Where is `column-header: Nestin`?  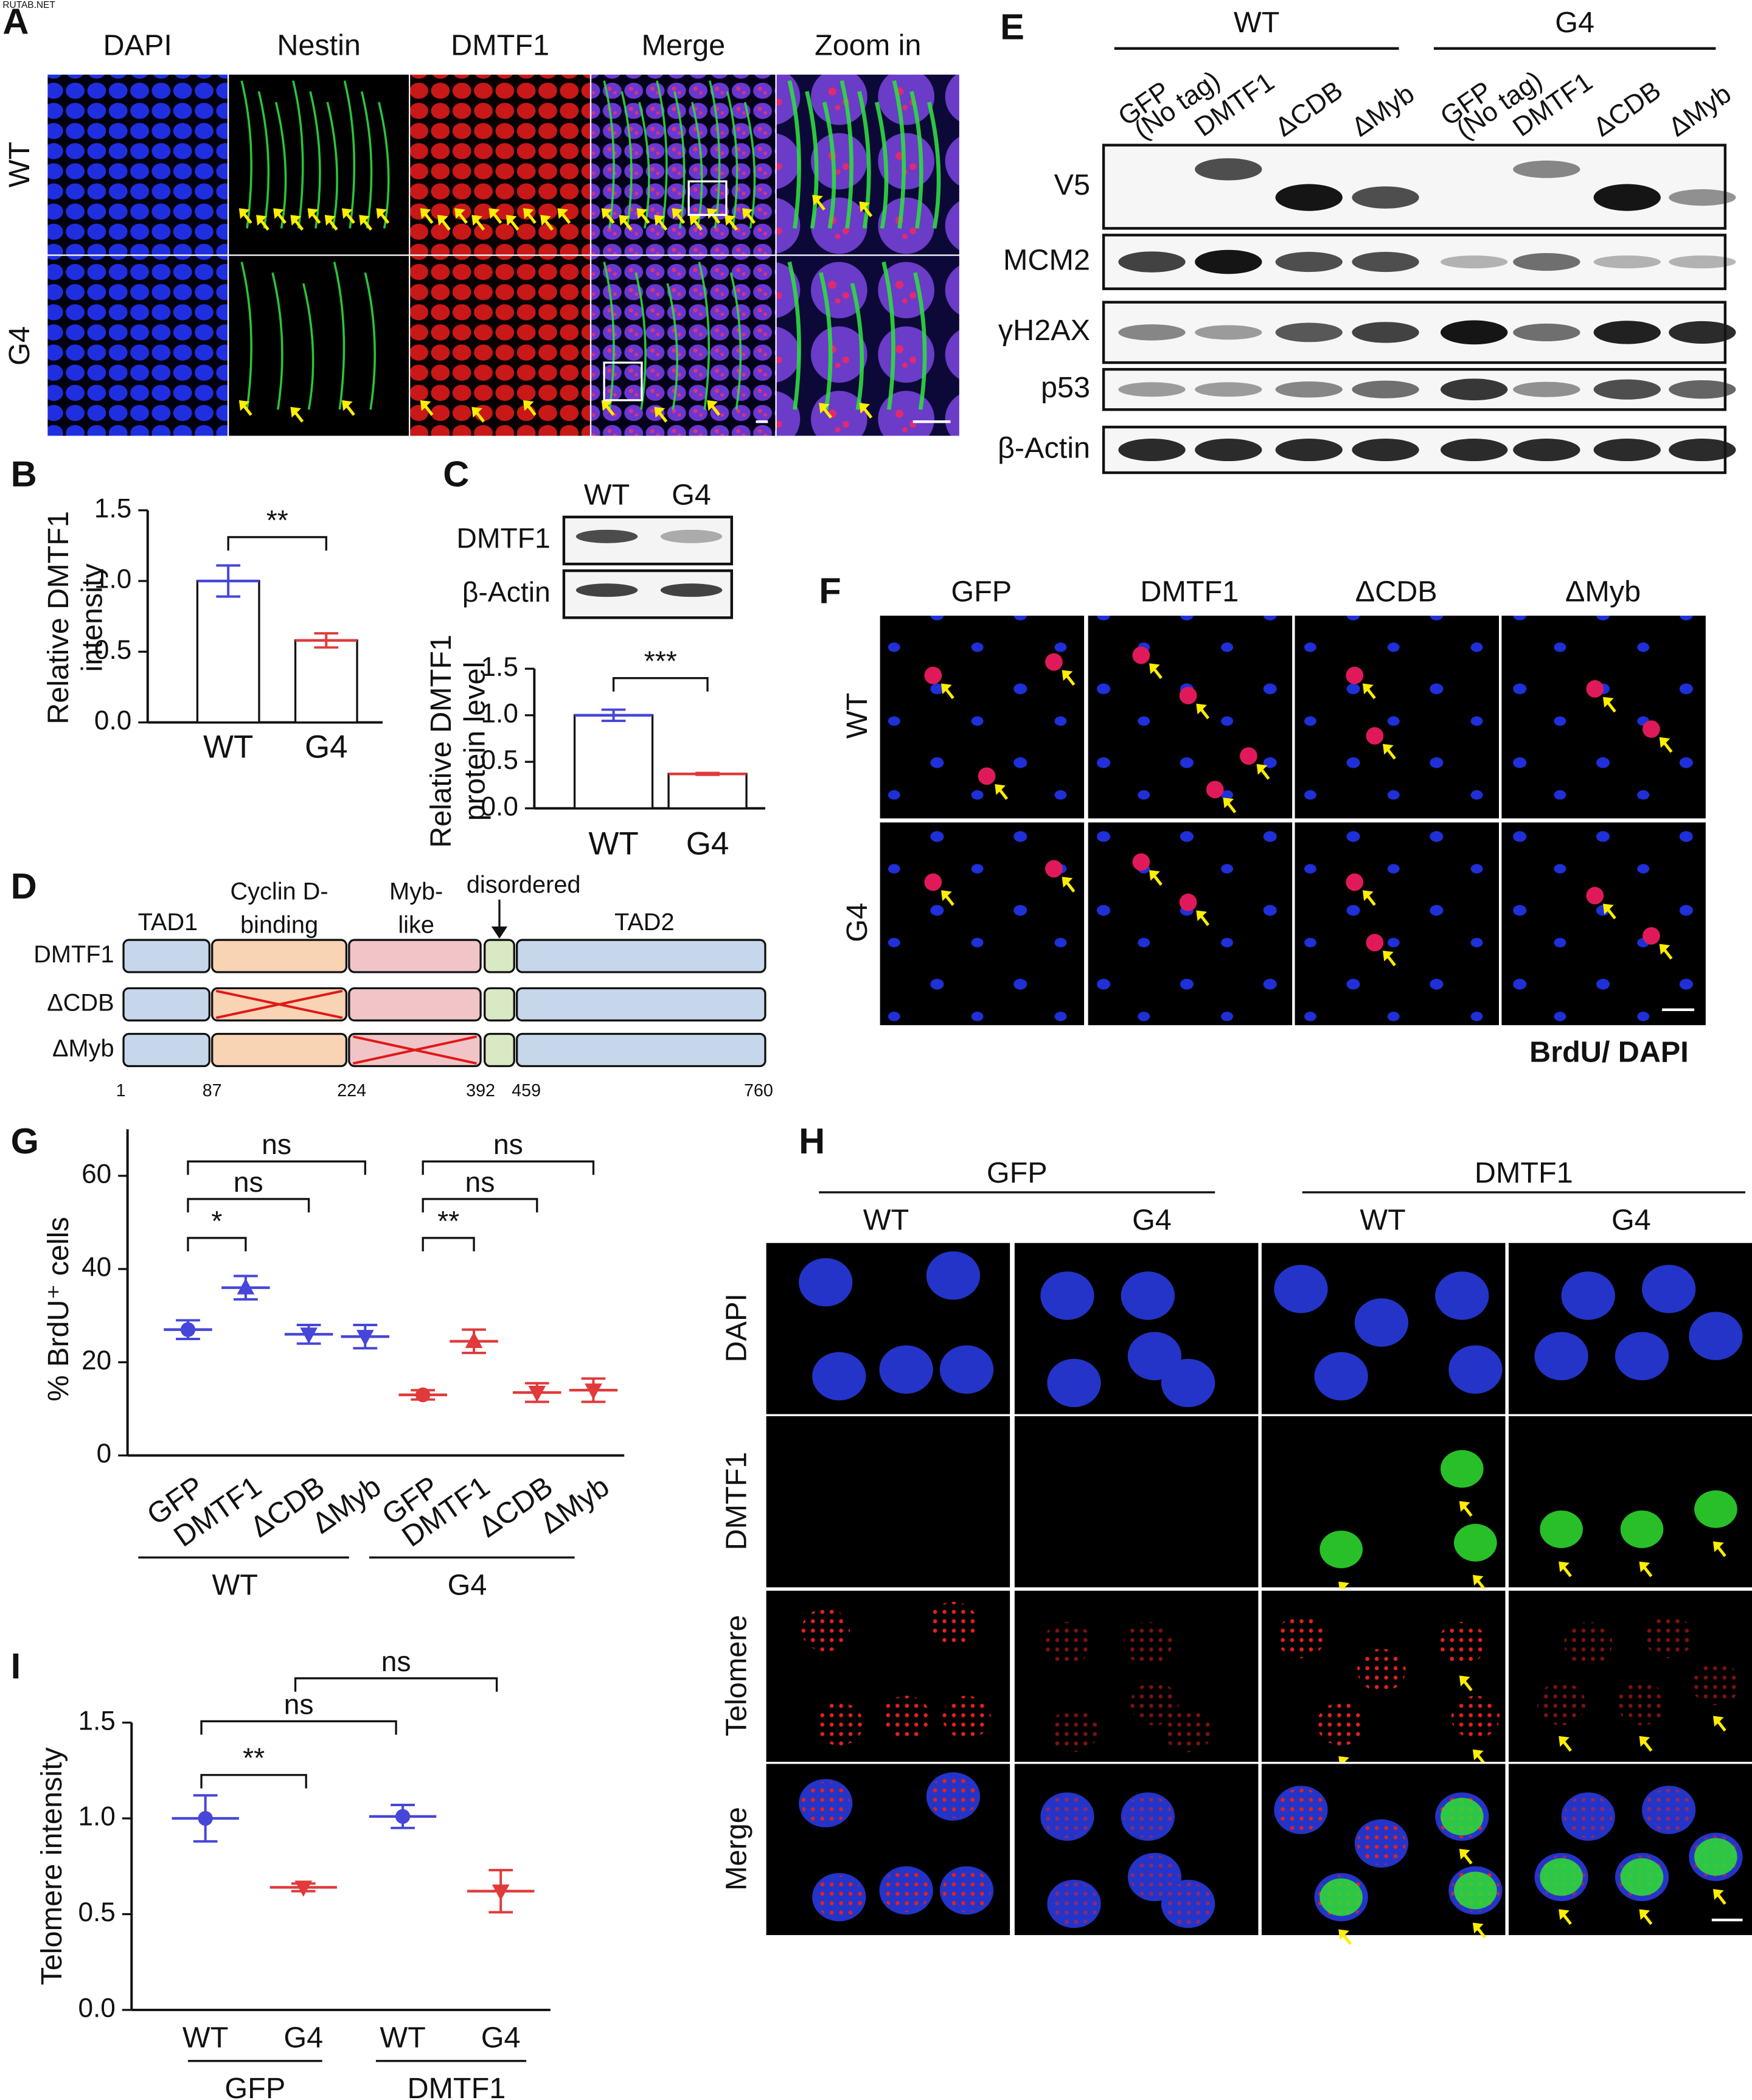 column-header: Nestin is located at coordinates (319, 45).